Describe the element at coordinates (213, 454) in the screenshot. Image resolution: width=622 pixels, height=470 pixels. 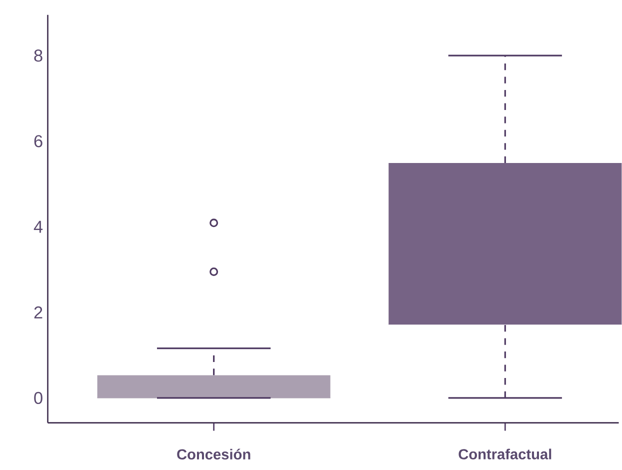
I see `x-tick-label: Concesión` at that location.